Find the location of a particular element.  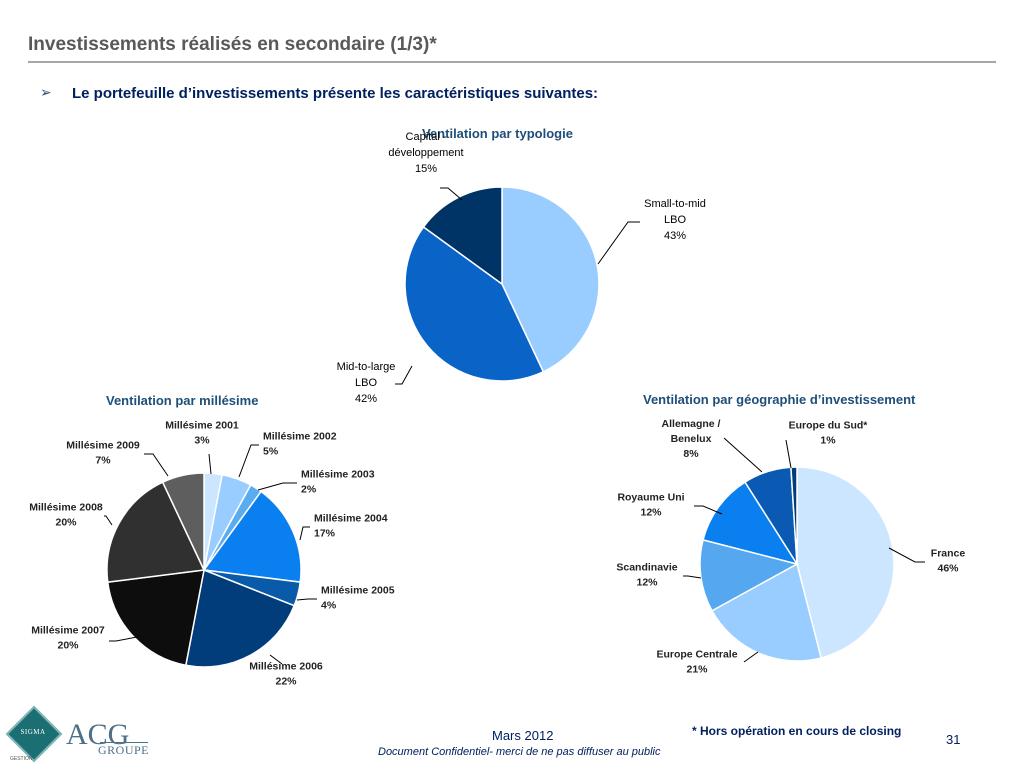

footer-date: Mars 2012 is located at coordinates (523, 735).